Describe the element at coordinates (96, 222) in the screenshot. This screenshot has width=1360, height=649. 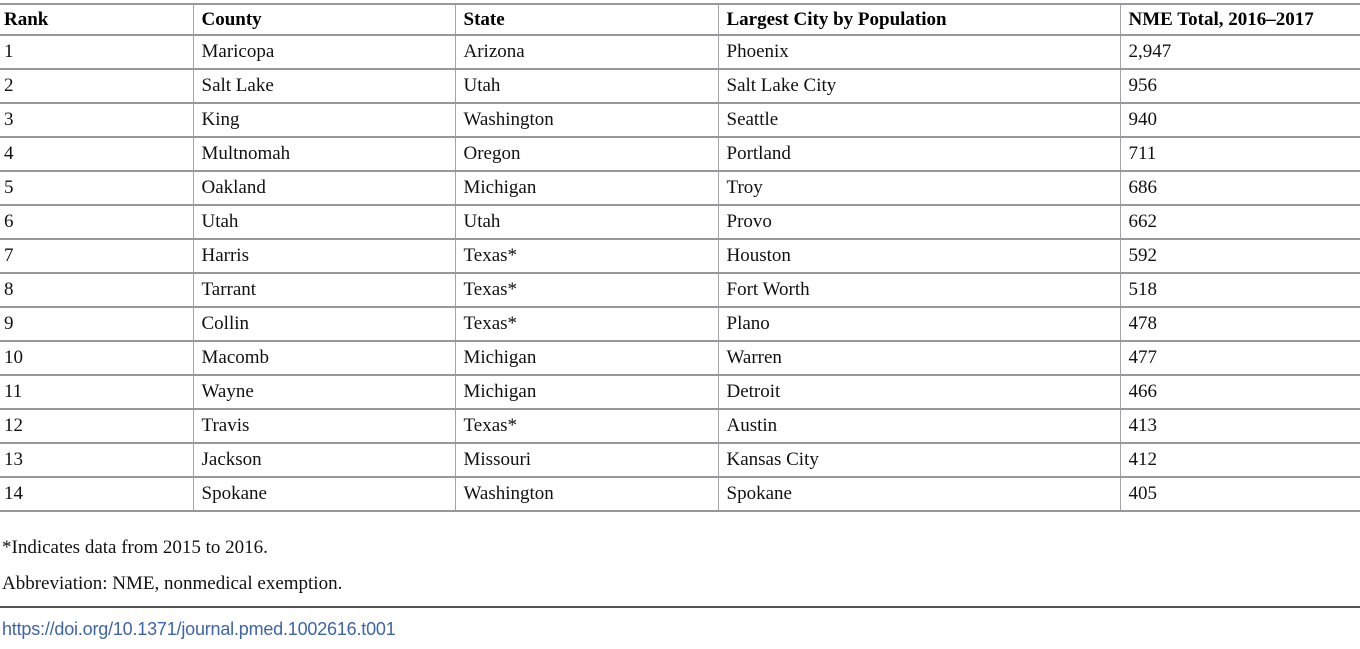
I see `cell-rank: 6` at that location.